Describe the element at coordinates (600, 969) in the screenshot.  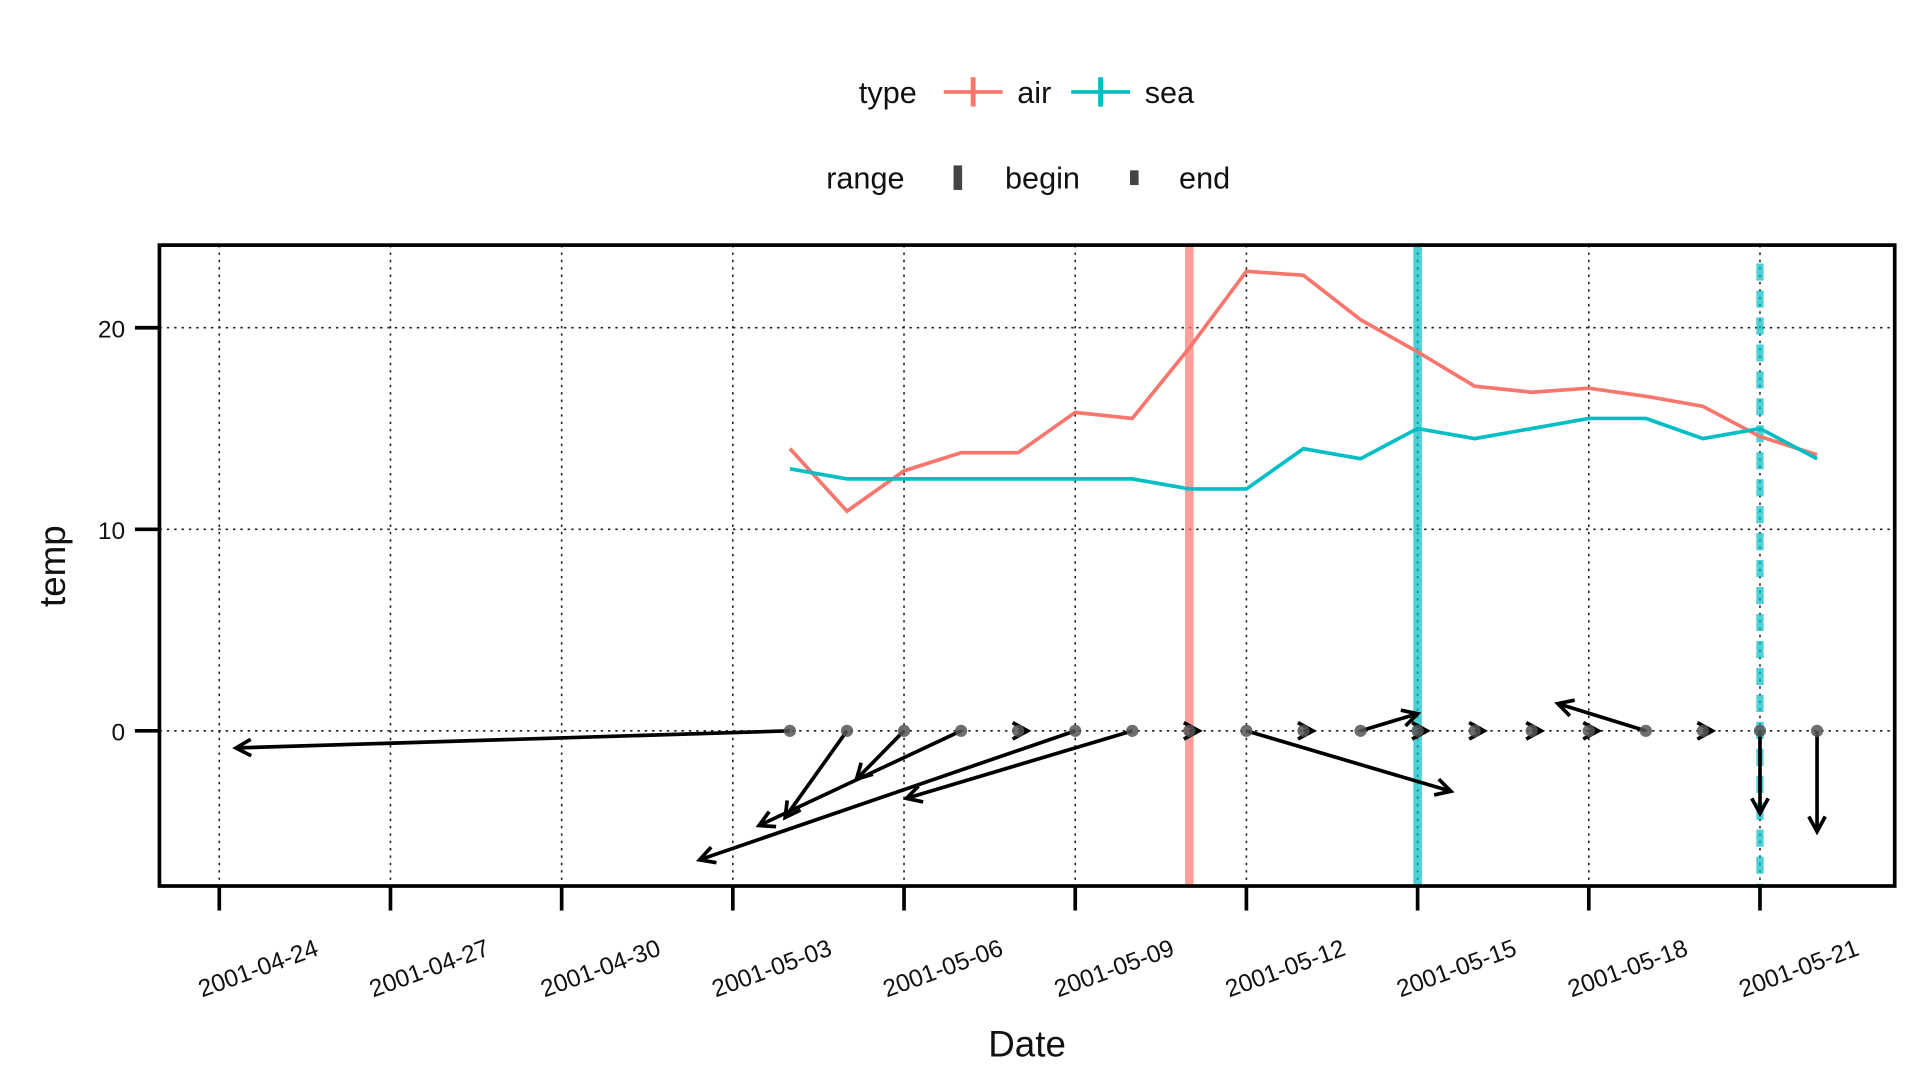
I see `x-tick-label: 2001-04-30` at that location.